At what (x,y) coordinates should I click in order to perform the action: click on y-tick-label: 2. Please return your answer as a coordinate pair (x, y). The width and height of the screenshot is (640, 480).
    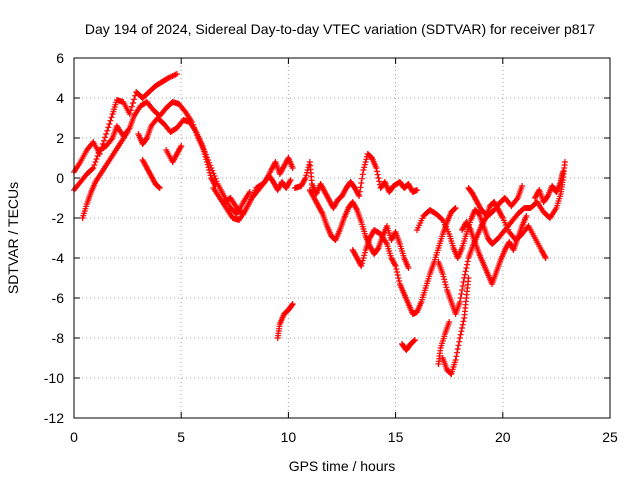
    Looking at the image, I should click on (60, 138).